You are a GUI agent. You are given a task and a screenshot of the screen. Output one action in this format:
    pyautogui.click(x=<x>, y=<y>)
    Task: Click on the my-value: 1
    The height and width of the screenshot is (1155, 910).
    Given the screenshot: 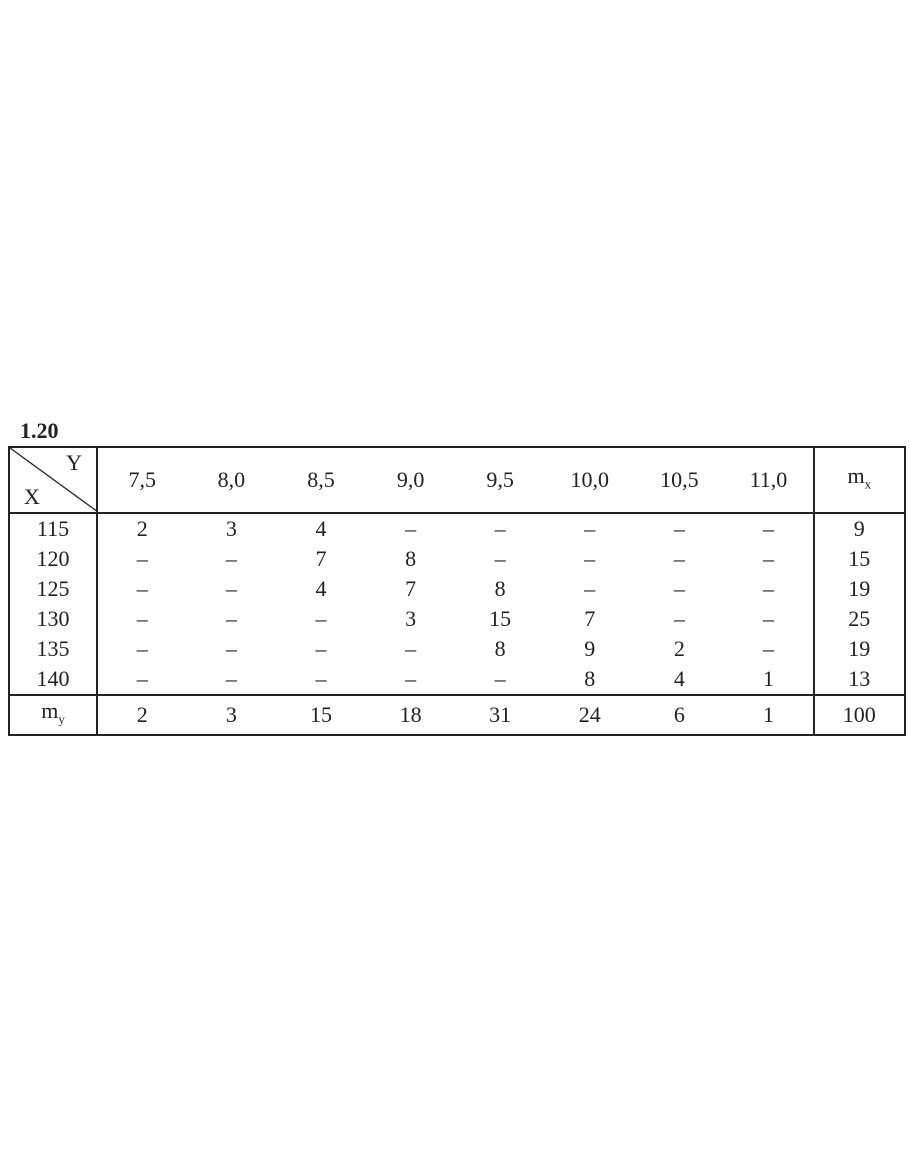 What is the action you would take?
    pyautogui.click(x=769, y=714)
    